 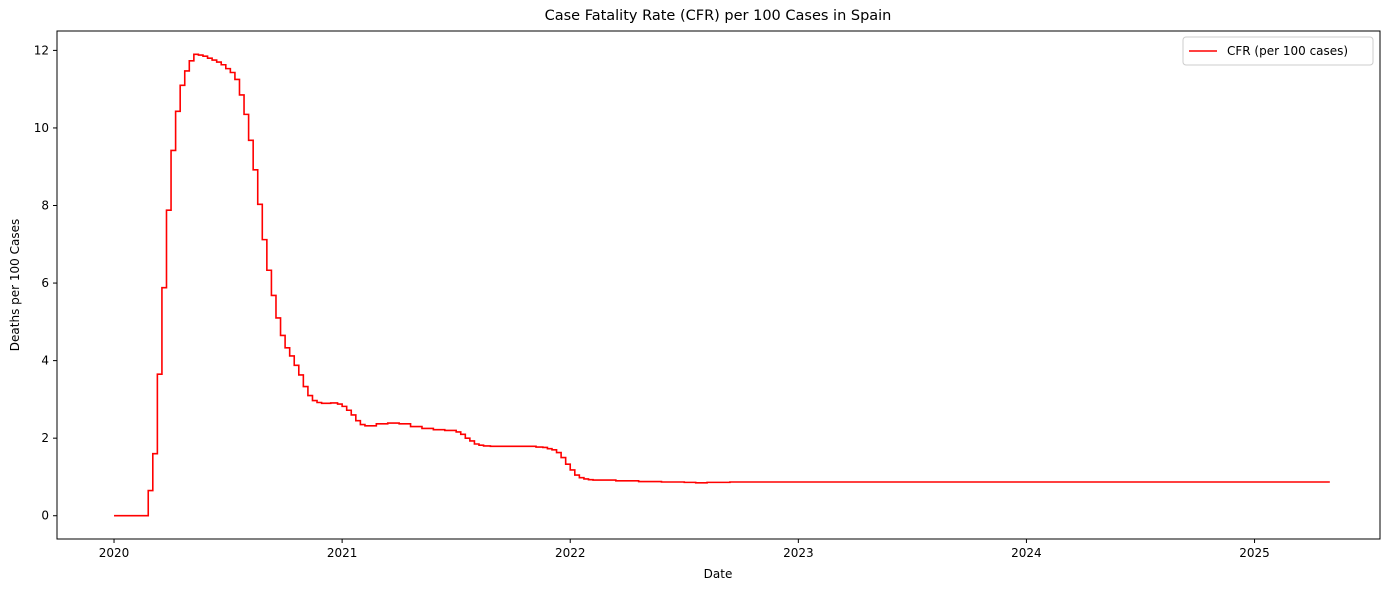 I want to click on x-tick-label: 2020, so click(x=114, y=553).